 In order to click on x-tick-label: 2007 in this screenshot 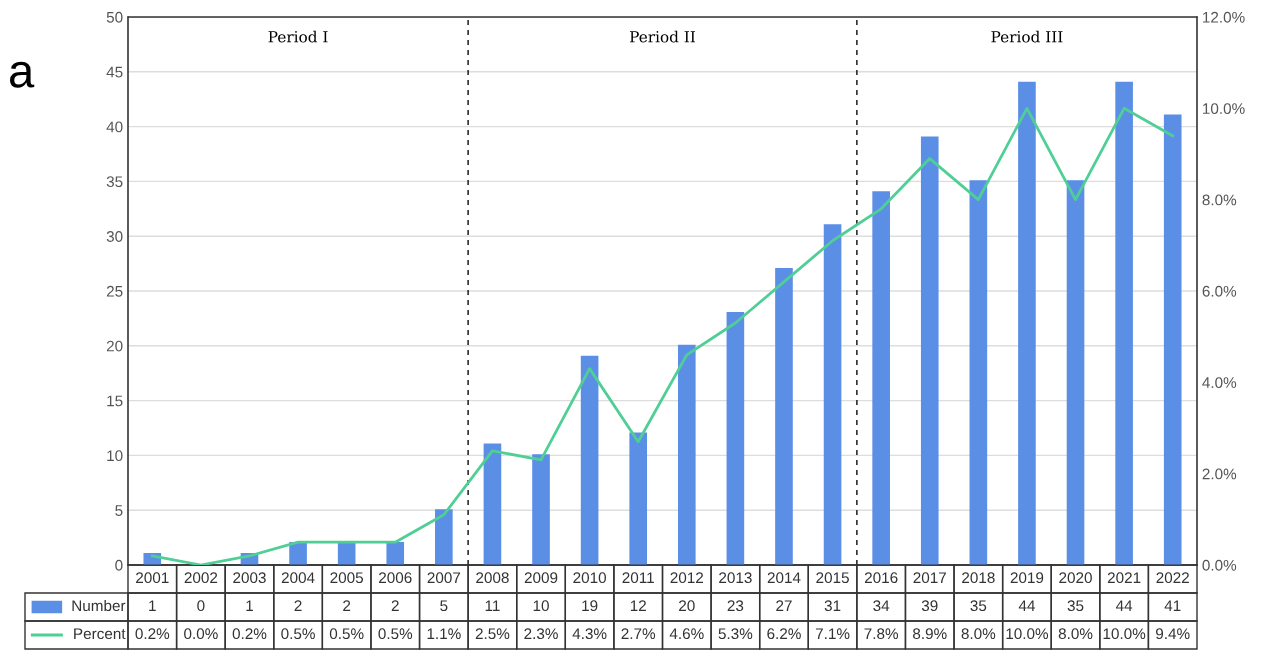, I will do `click(444, 578)`.